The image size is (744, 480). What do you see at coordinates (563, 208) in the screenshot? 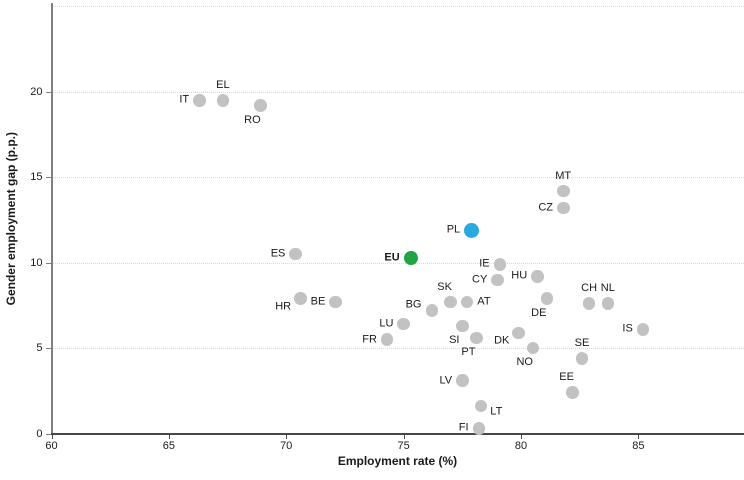
I see `data-point-cz` at bounding box center [563, 208].